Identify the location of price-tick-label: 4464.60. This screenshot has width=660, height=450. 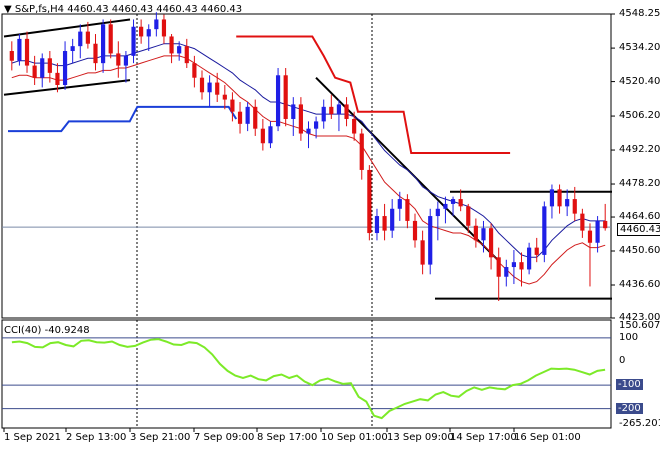
(639, 217).